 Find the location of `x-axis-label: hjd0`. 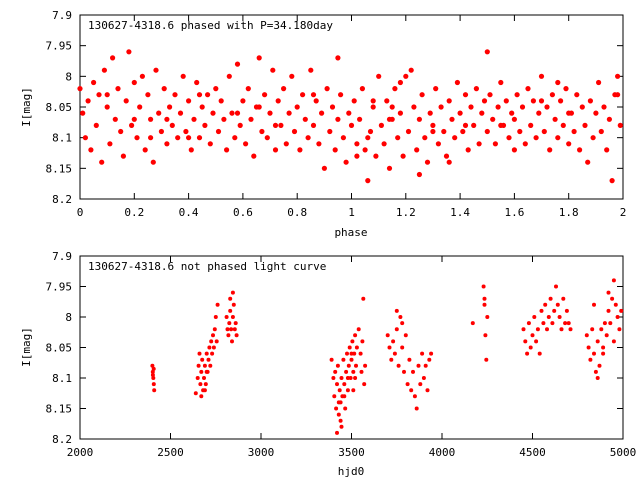

x-axis-label: hjd0 is located at coordinates (351, 471).